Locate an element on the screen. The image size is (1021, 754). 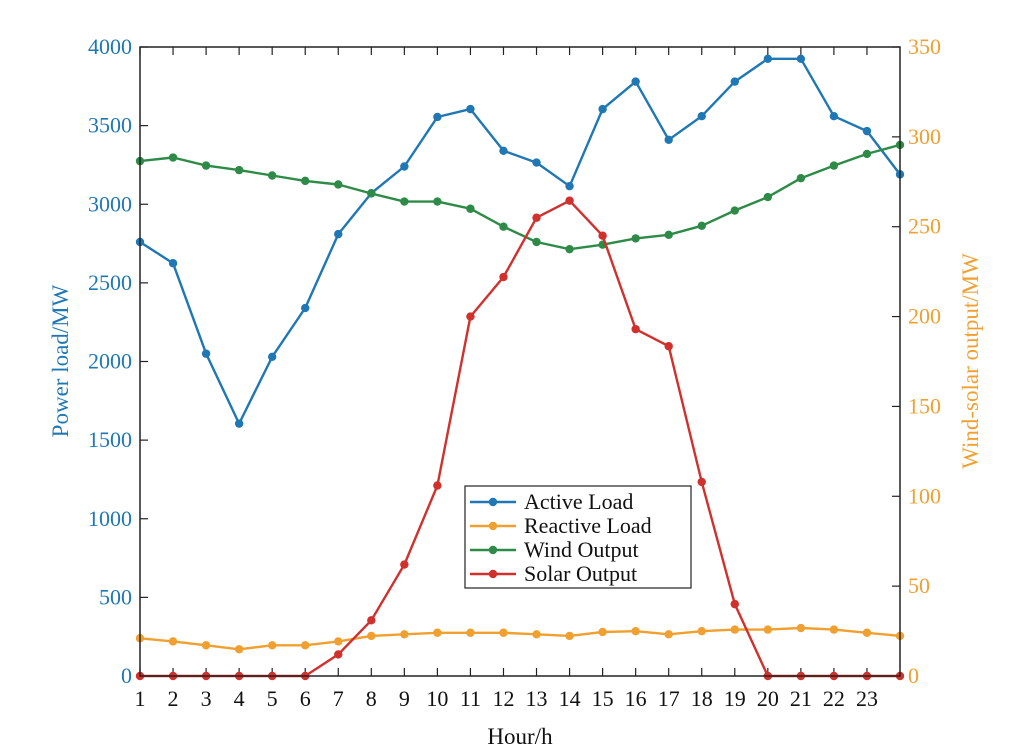
left-tick-label: 500 is located at coordinates (115, 596).